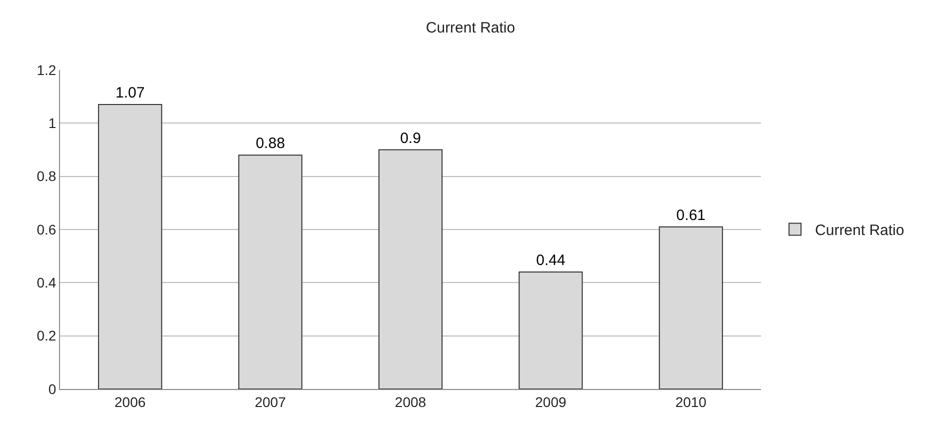 This screenshot has width=941, height=439. Describe the element at coordinates (410, 138) in the screenshot. I see `data-label: 0.9` at that location.